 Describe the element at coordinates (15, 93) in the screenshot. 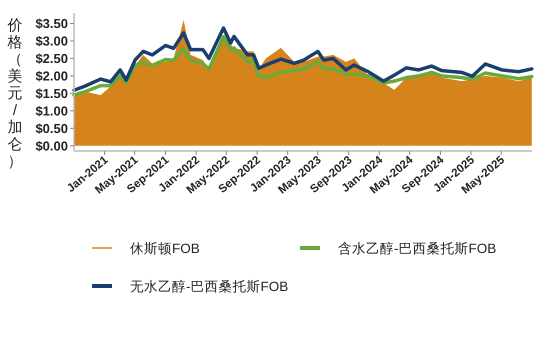

I see `text: 价格（美元/加仑）` at that location.